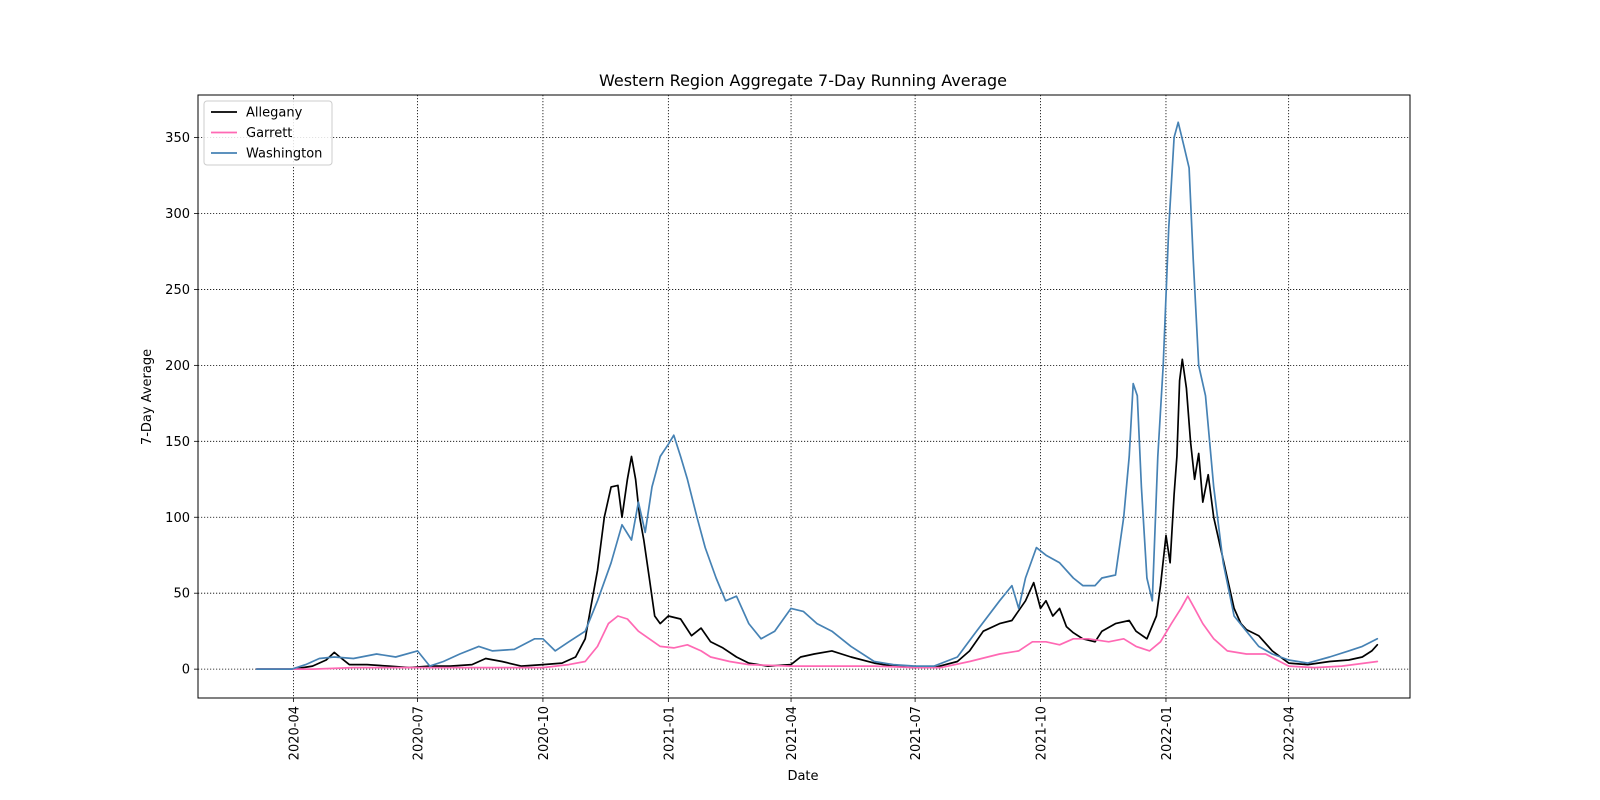 The width and height of the screenshot is (1600, 800). What do you see at coordinates (177, 290) in the screenshot?
I see `y-tick-label: 250` at bounding box center [177, 290].